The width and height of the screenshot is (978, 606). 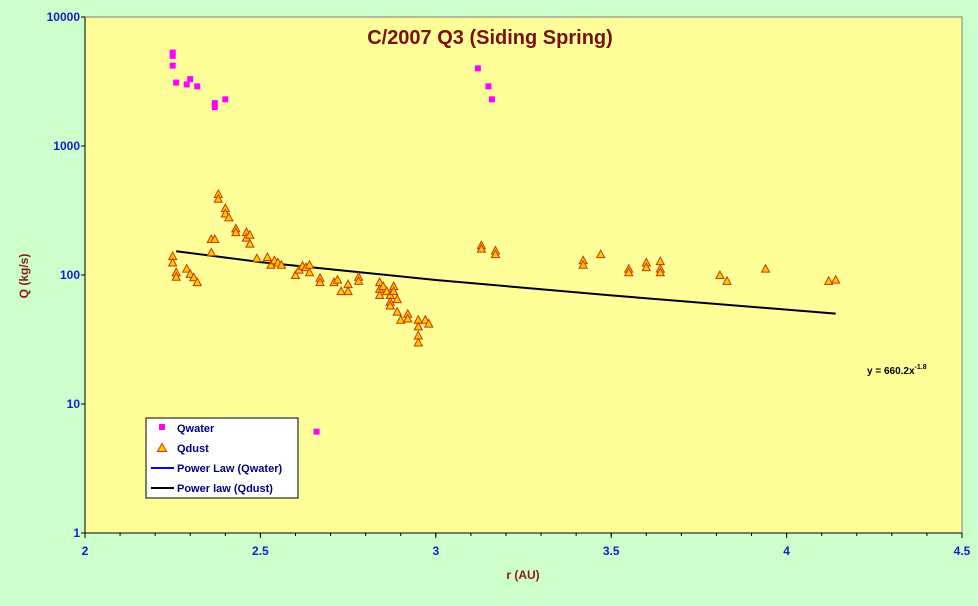 I want to click on equation-prefix: y = 660.2x, so click(x=891, y=371).